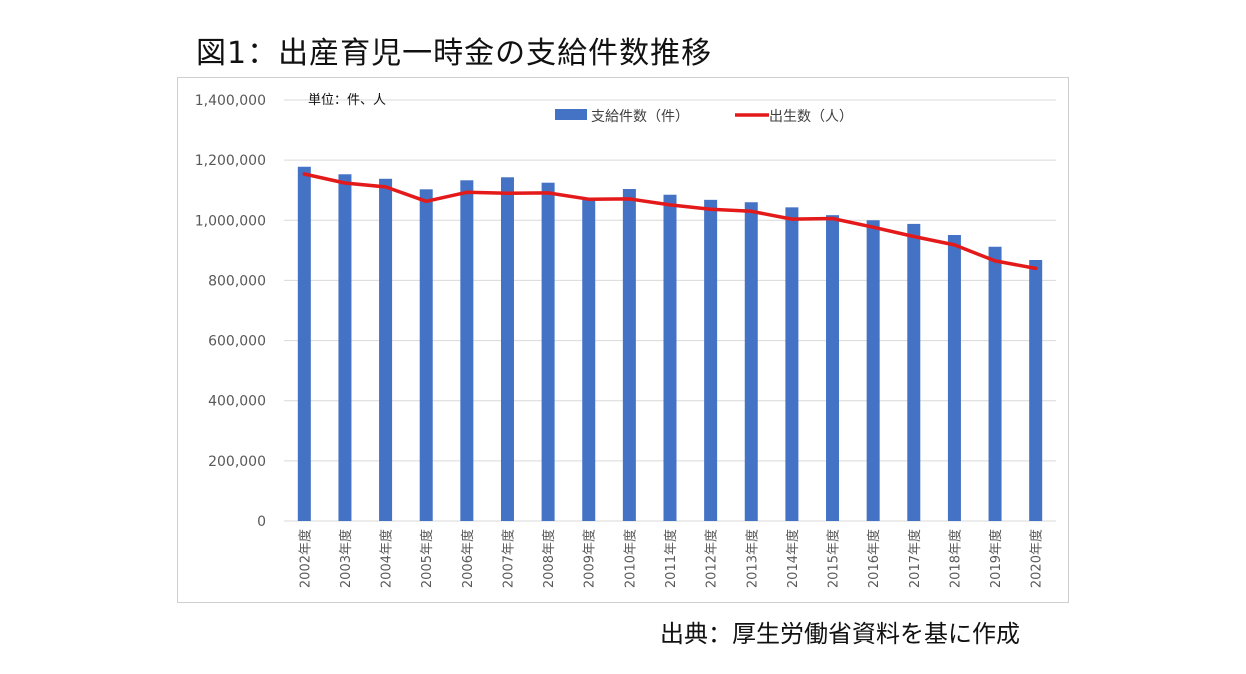  I want to click on x-tick-label: 2005年度, so click(427, 558).